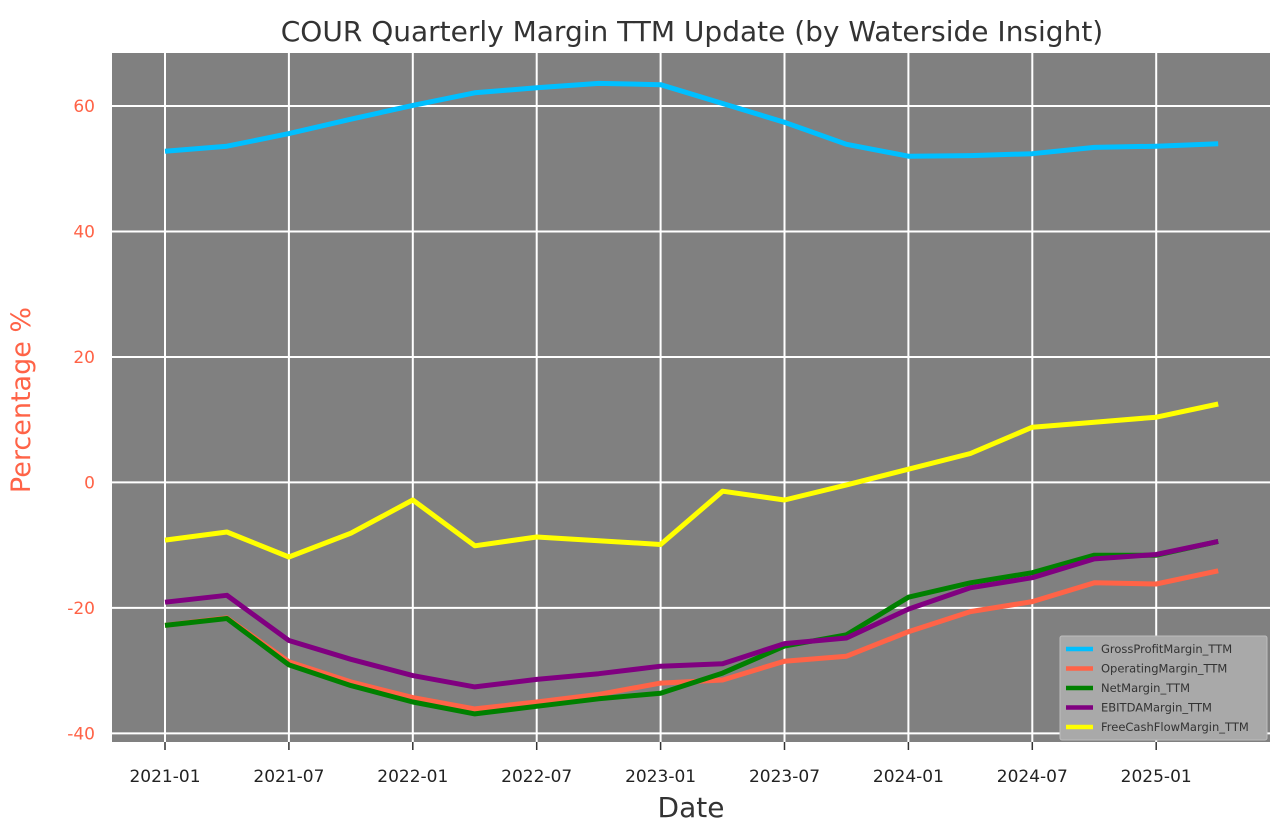 This screenshot has height=830, width=1275. I want to click on x-tick-label: 2023-07, so click(784, 777).